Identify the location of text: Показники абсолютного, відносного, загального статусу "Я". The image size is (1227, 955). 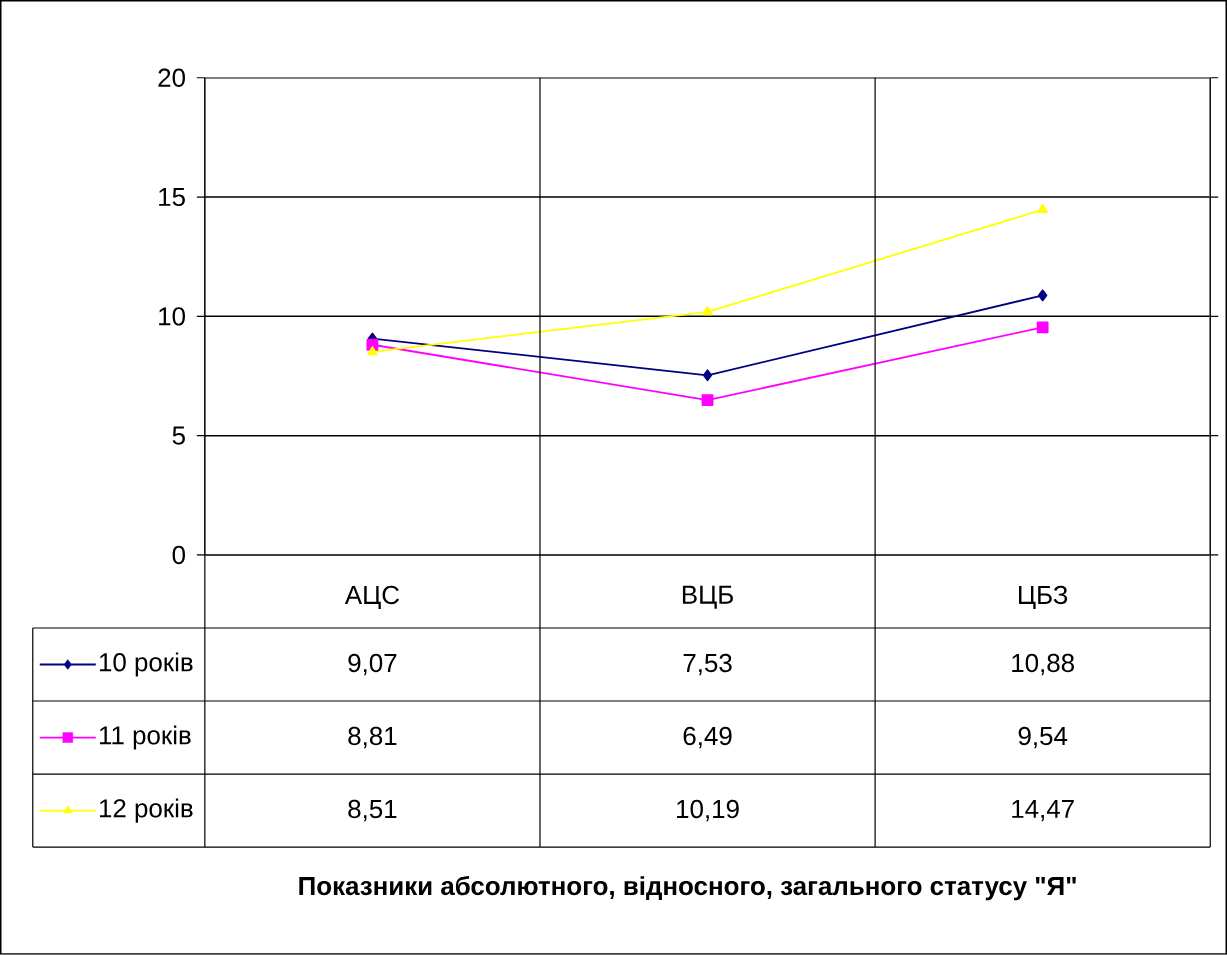
(687, 888).